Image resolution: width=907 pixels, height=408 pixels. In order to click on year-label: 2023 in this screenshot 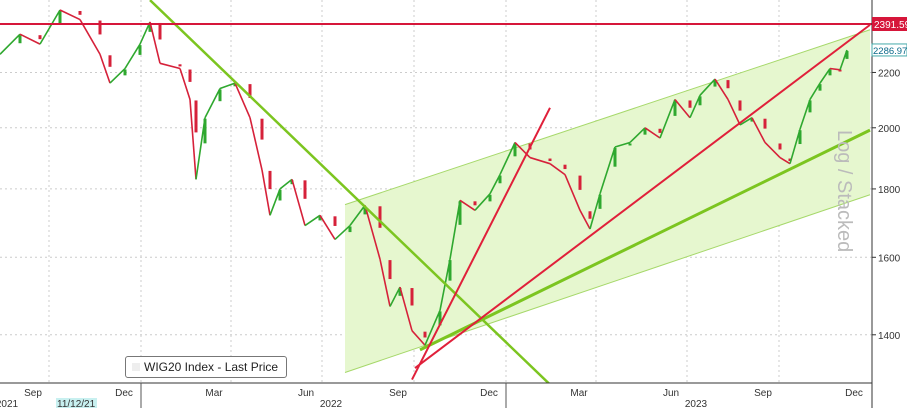, I will do `click(696, 403)`.